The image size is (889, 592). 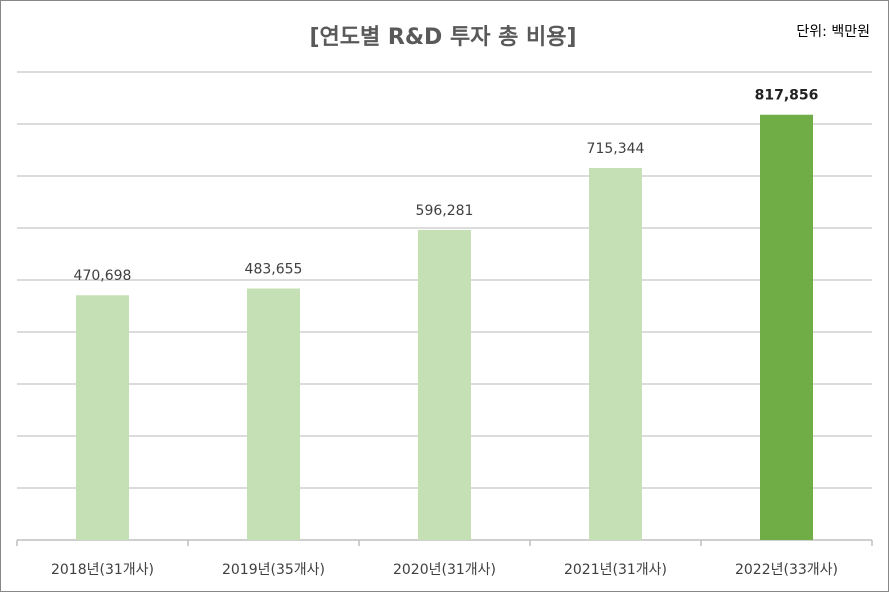 I want to click on data-label: 715,344, so click(x=616, y=149).